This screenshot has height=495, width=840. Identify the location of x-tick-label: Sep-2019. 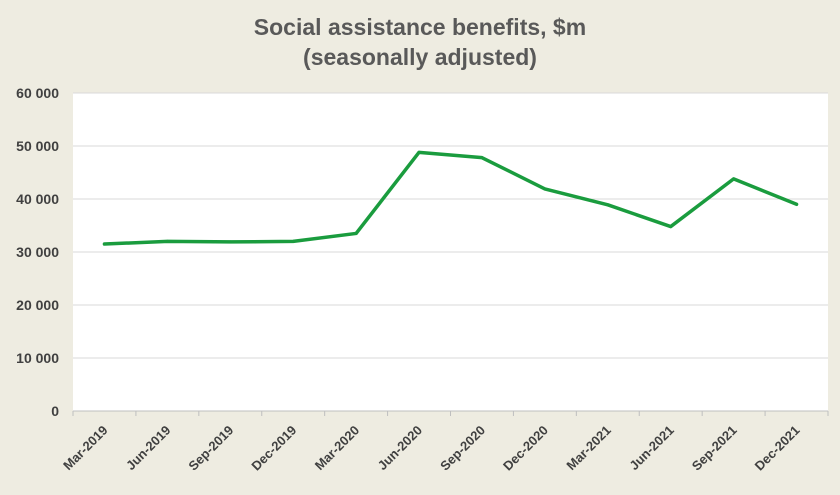
(210, 448).